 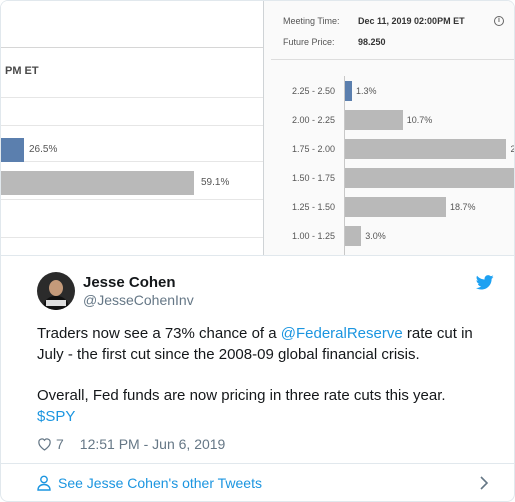 What do you see at coordinates (313, 236) in the screenshot?
I see `range-label: 1.00 - 1.25` at bounding box center [313, 236].